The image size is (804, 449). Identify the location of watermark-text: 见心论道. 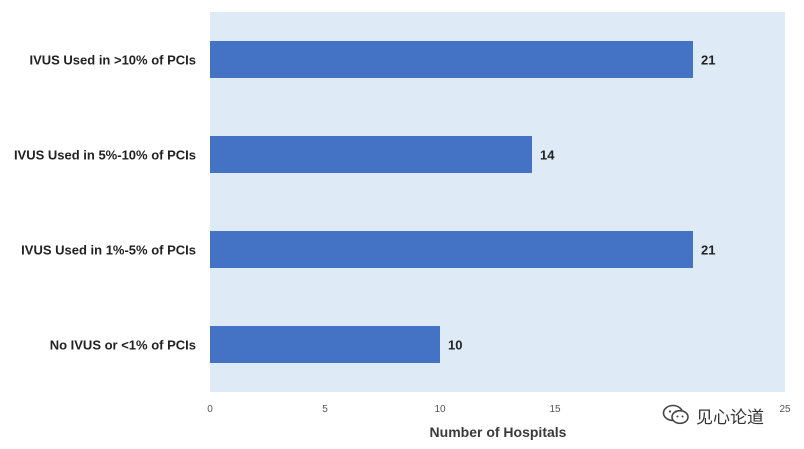
(730, 417).